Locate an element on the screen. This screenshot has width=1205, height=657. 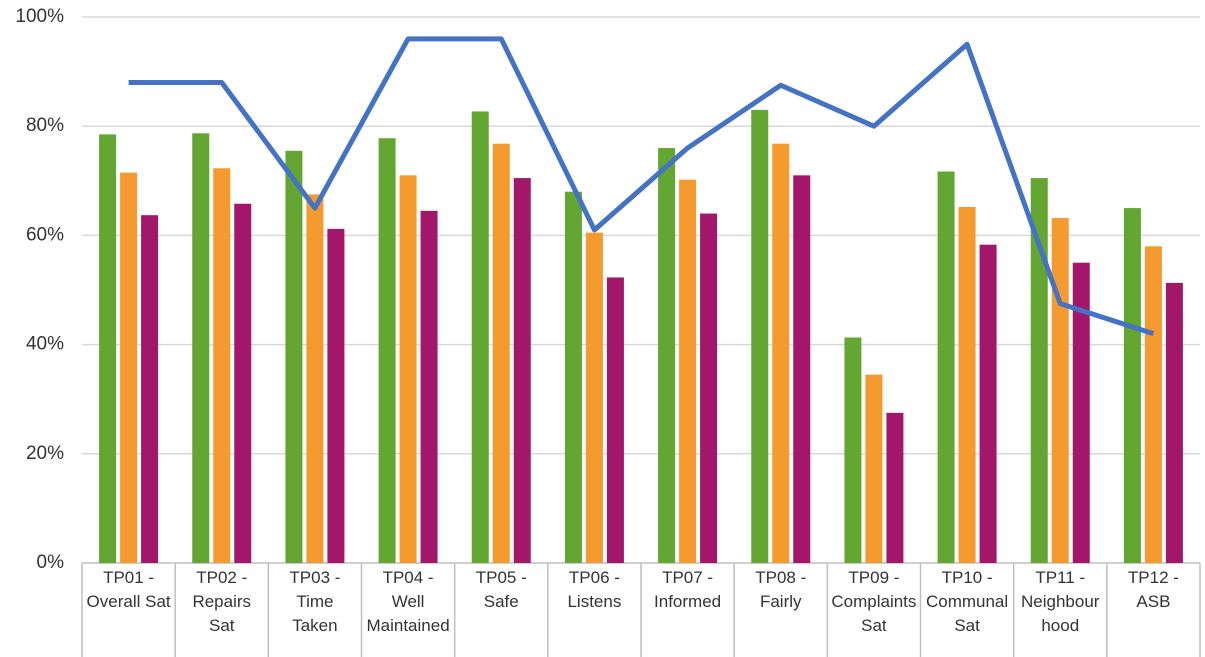
x-tick-label: TP06 - Listens is located at coordinates (594, 589).